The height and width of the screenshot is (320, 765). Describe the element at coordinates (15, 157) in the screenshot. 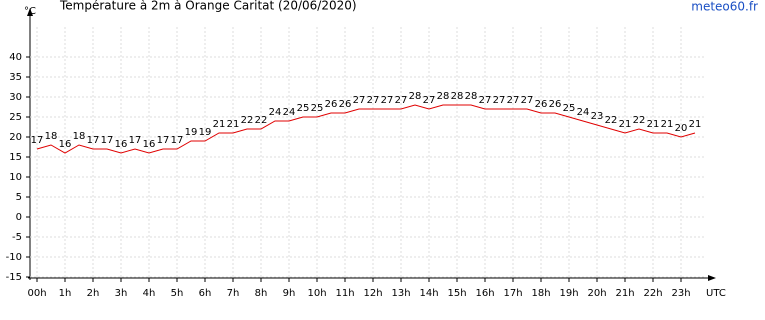

I see `y-tick-label: 15` at that location.